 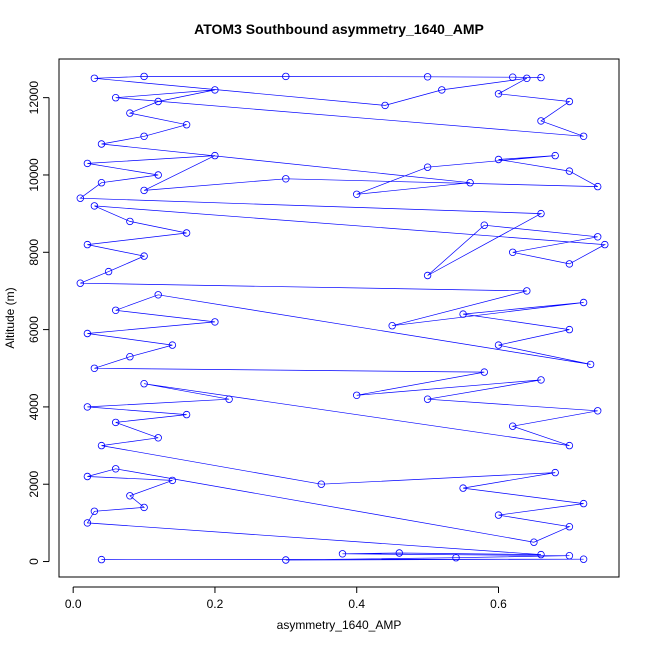 I want to click on y-tick-label: 10000, so click(x=34, y=175).